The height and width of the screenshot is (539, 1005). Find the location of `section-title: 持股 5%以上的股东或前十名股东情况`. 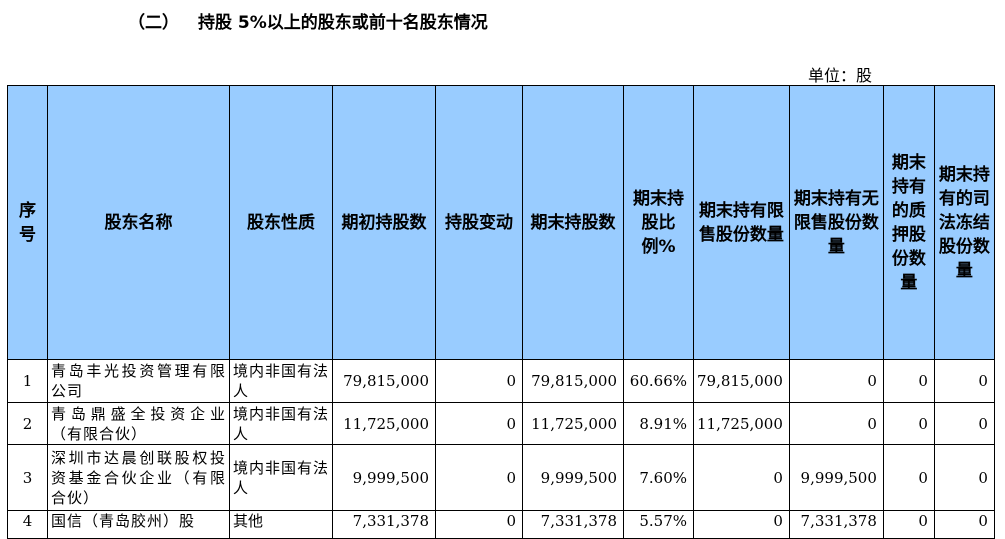

section-title: 持股 5%以上的股东或前十名股东情况 is located at coordinates (343, 23).